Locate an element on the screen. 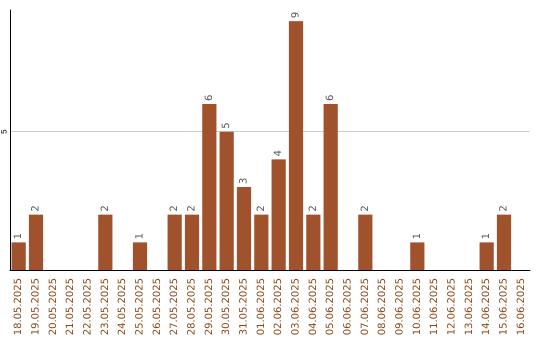 This screenshot has height=340, width=540. x-tick-label: 16.06.2025 is located at coordinates (521, 307).